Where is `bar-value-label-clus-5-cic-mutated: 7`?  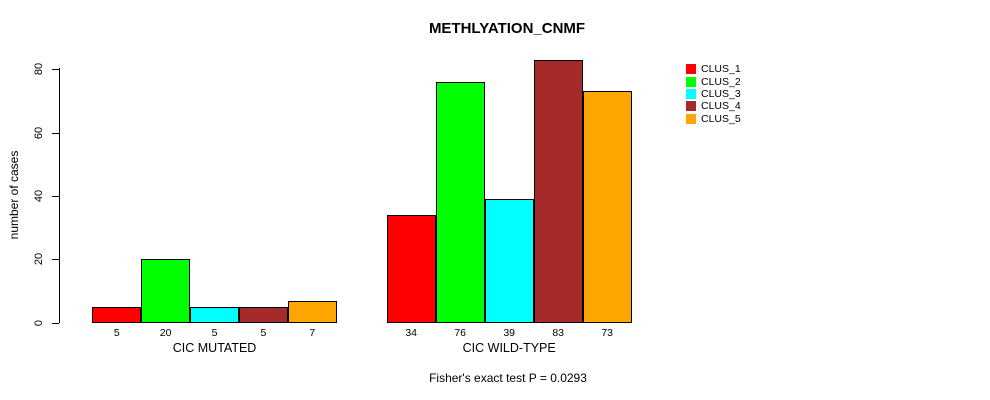 bar-value-label-clus-5-cic-mutated: 7 is located at coordinates (312, 333).